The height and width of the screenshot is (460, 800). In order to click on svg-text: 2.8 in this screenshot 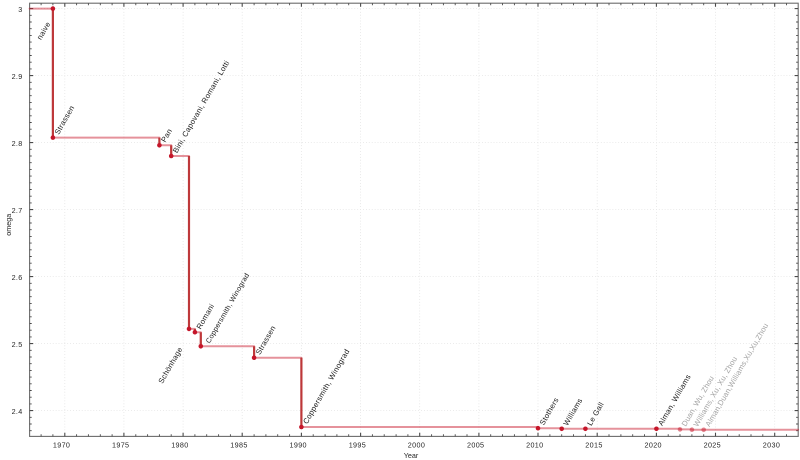, I will do `click(17, 143)`.